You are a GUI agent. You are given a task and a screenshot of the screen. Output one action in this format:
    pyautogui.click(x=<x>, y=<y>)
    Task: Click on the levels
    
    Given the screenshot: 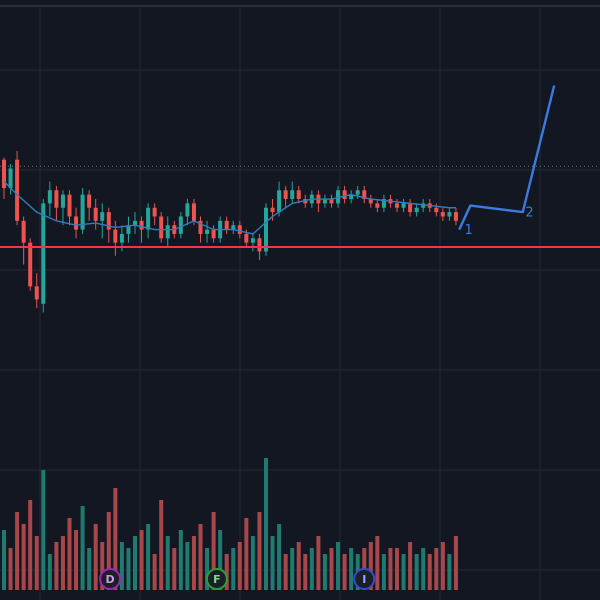 What is the action you would take?
    pyautogui.click(x=300, y=207)
    